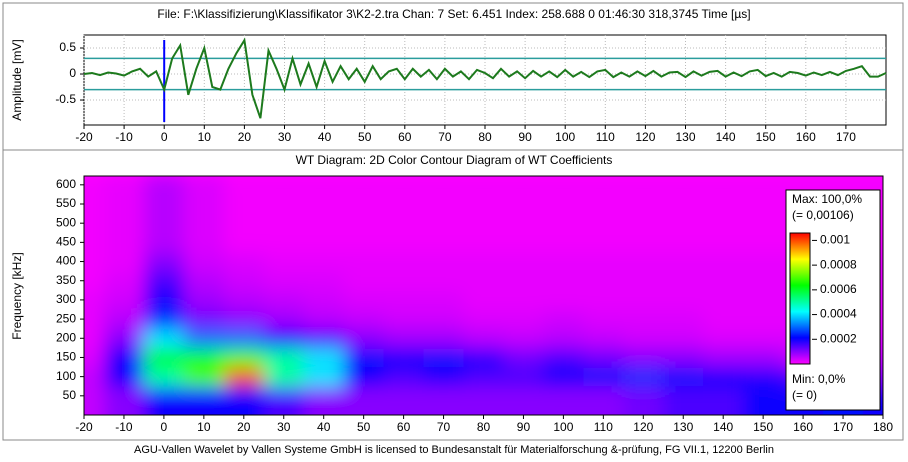 The height and width of the screenshot is (462, 908). What do you see at coordinates (67, 47) in the screenshot?
I see `y-tick-label: 0.5` at bounding box center [67, 47].